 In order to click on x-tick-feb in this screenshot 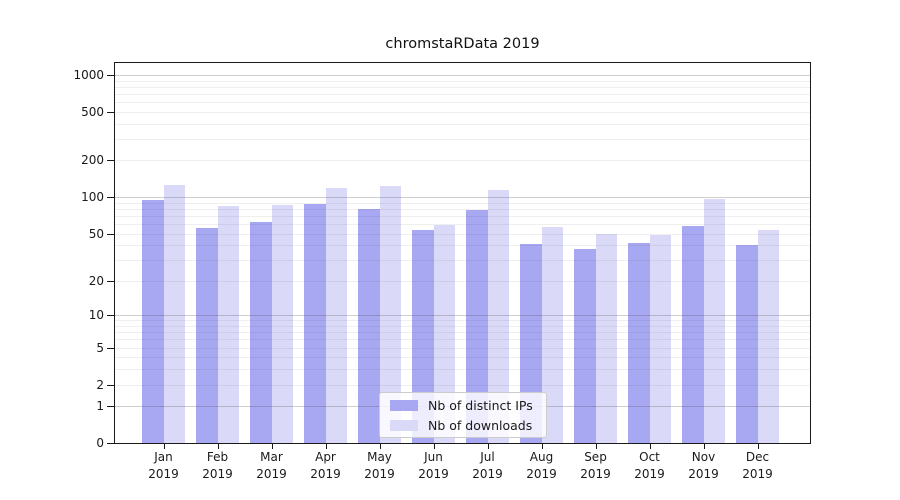, I will do `click(218, 446)`.